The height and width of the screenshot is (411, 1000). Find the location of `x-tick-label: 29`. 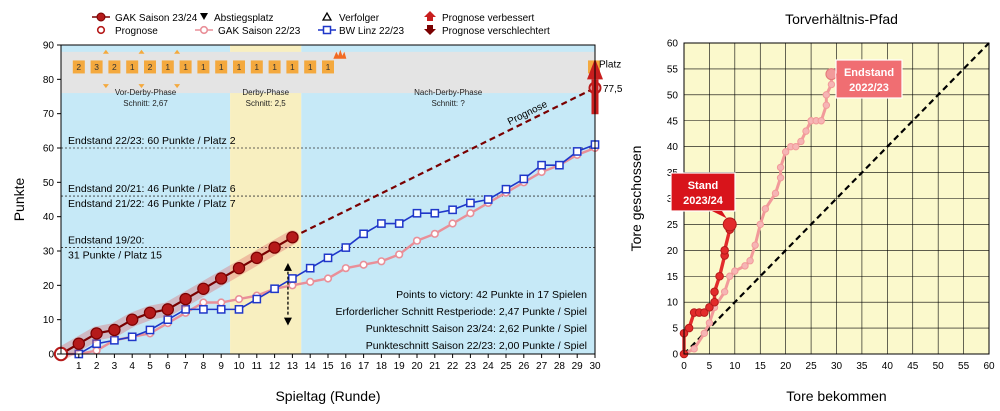

x-tick-label: 29 is located at coordinates (578, 366).